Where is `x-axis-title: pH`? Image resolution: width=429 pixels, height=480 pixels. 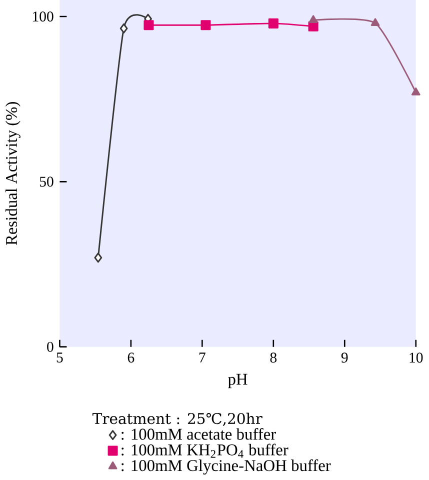 x-axis-title: pH is located at coordinates (238, 381).